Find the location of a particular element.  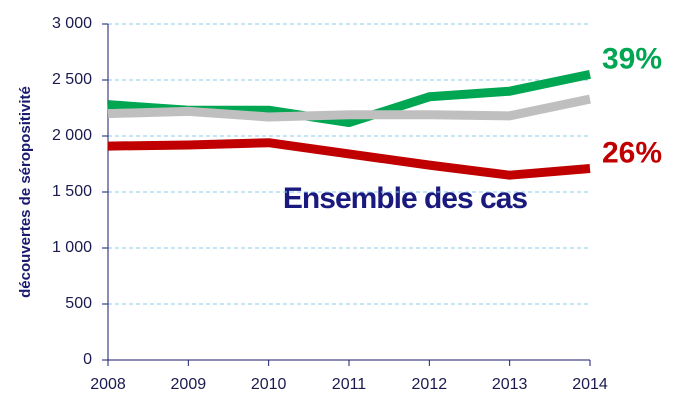

y-tick-label: 2 000 is located at coordinates (72, 135).